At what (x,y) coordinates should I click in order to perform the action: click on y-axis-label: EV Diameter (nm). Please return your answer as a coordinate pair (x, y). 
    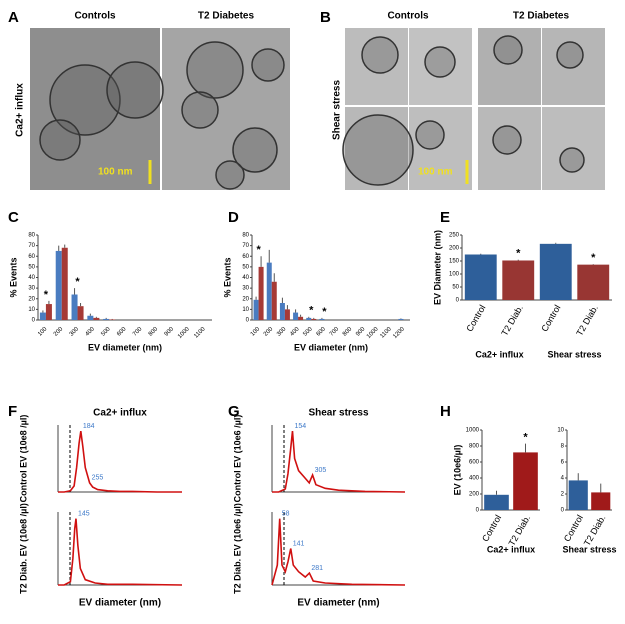
    Looking at the image, I should click on (437, 267).